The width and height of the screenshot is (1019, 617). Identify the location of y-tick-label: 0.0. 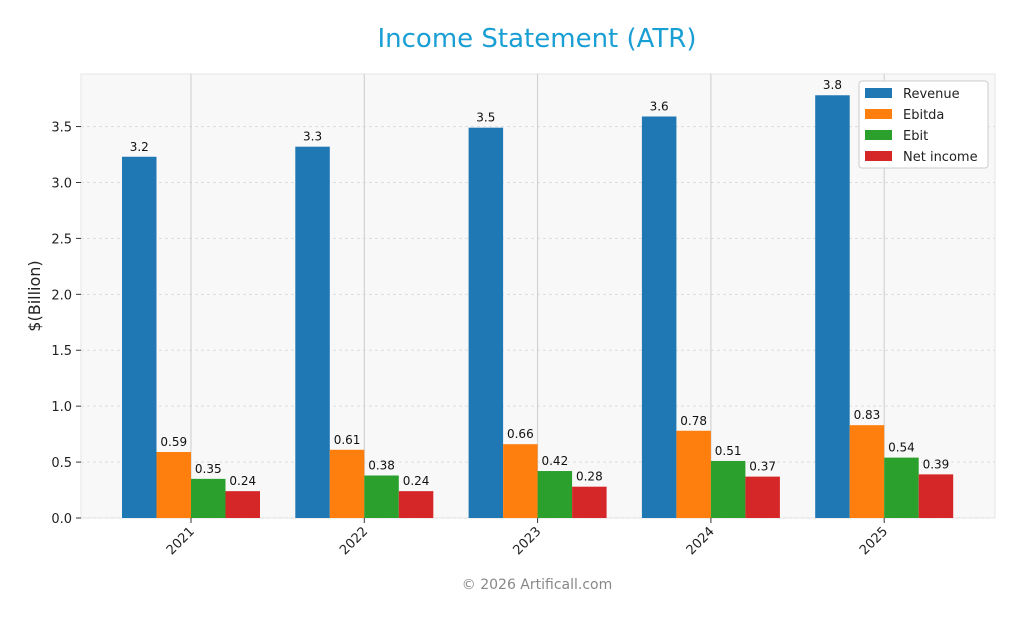
(61, 519).